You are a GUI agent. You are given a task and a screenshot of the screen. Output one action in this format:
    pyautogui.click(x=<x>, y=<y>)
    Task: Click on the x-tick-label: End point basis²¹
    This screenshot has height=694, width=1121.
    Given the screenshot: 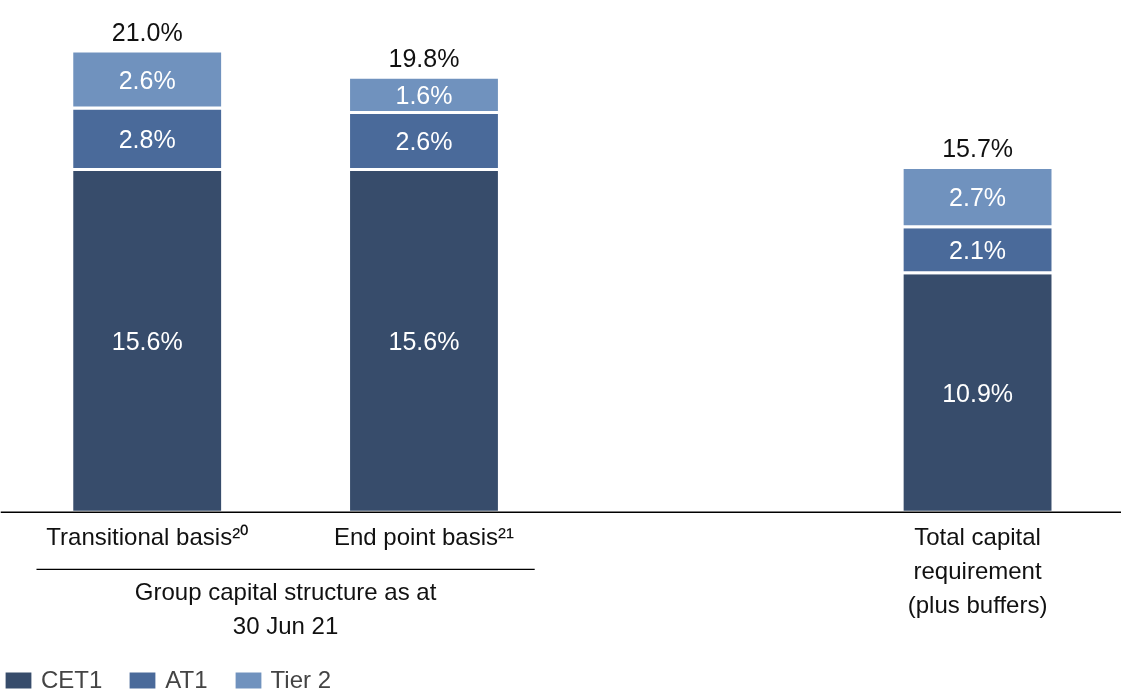 What is the action you would take?
    pyautogui.click(x=424, y=537)
    